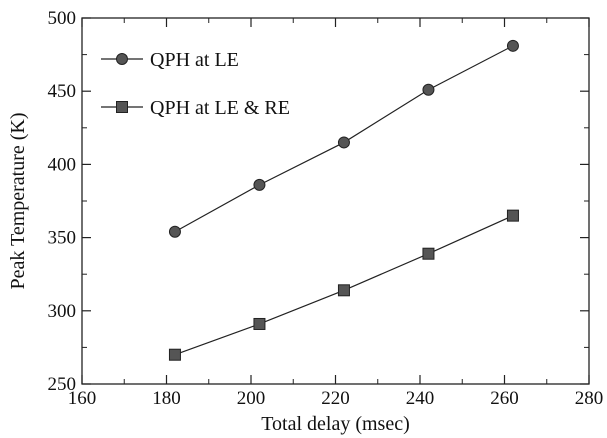 This screenshot has height=438, width=607. What do you see at coordinates (194, 60) in the screenshot?
I see `legend-label: QPH at LE` at bounding box center [194, 60].